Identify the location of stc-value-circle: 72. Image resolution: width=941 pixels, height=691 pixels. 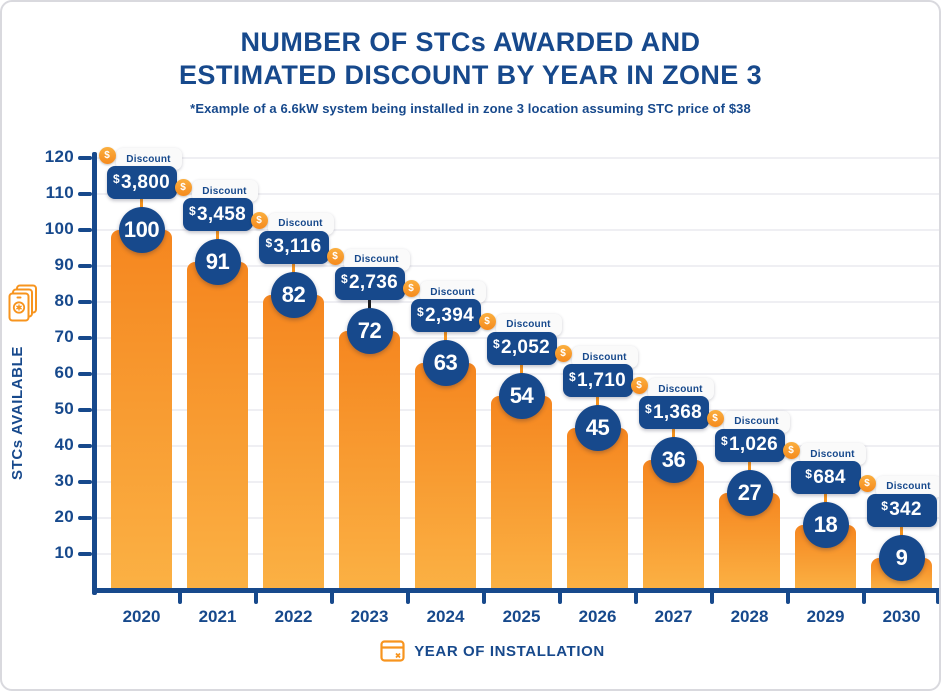
(369, 330).